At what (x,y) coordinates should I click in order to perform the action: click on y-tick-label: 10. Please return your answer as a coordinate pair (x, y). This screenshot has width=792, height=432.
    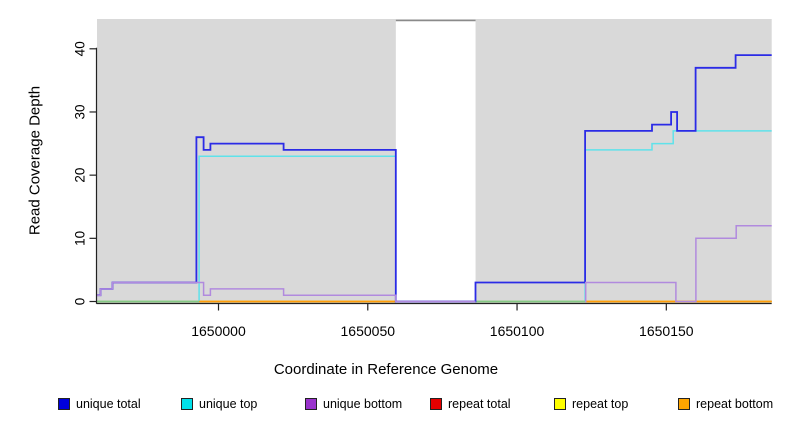
    Looking at the image, I should click on (80, 238).